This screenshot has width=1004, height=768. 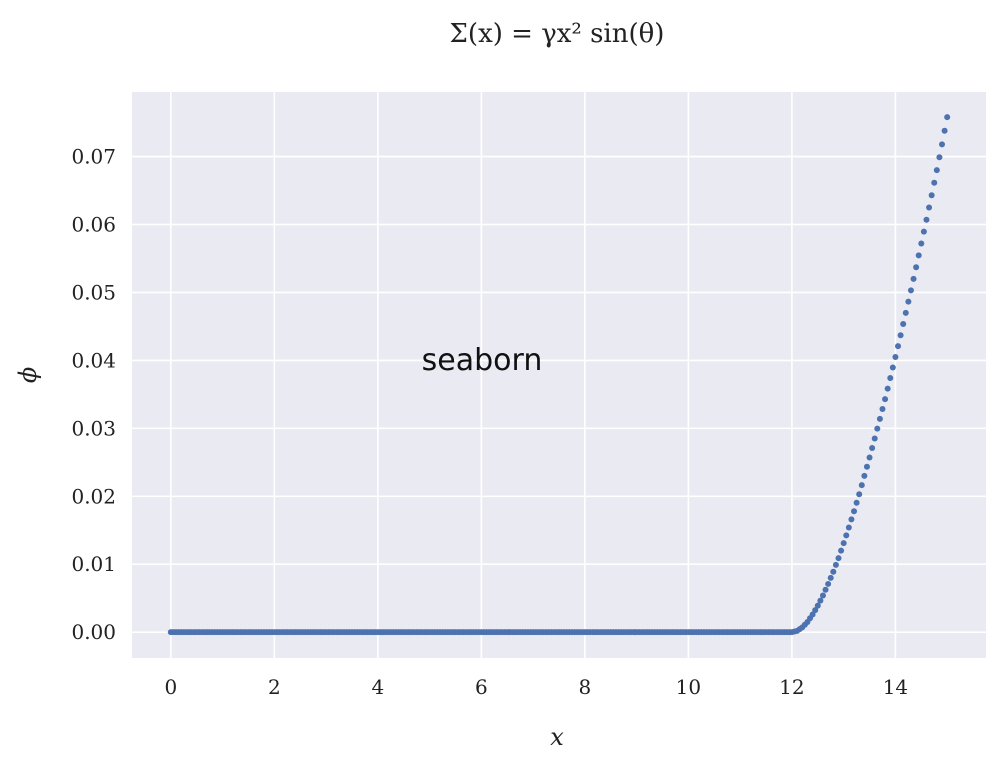 What do you see at coordinates (93, 428) in the screenshot?
I see `y-tick-label: 0.03` at bounding box center [93, 428].